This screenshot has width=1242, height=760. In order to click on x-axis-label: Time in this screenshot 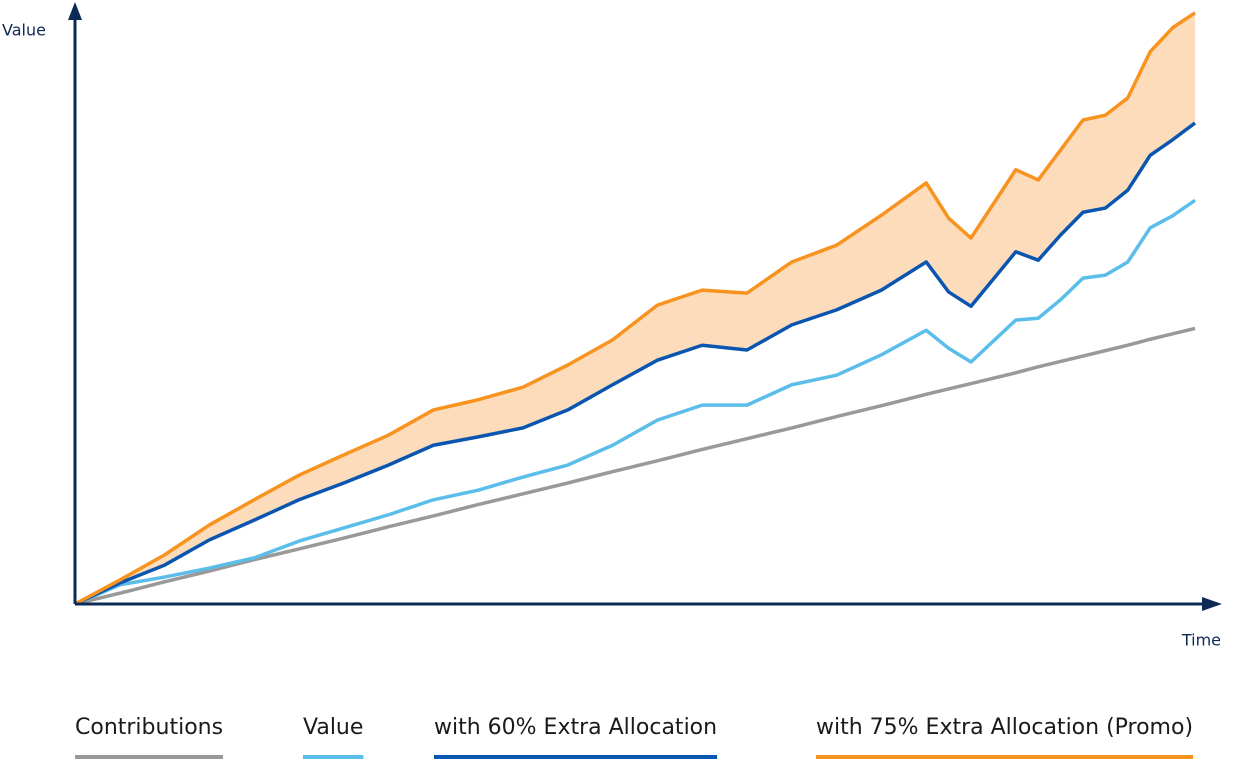, I will do `click(1201, 640)`.